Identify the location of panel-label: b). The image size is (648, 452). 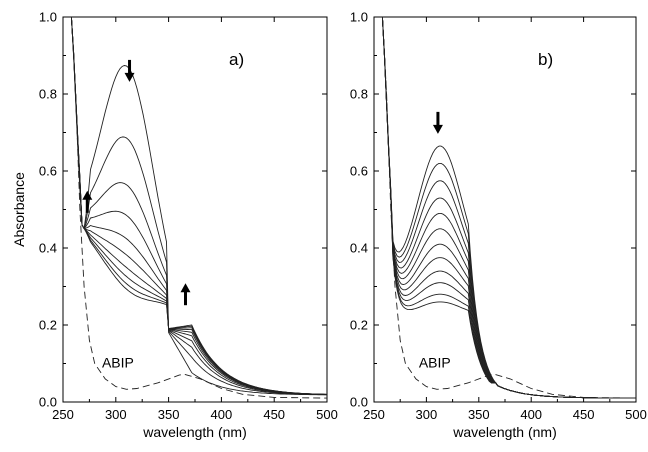
(545, 59).